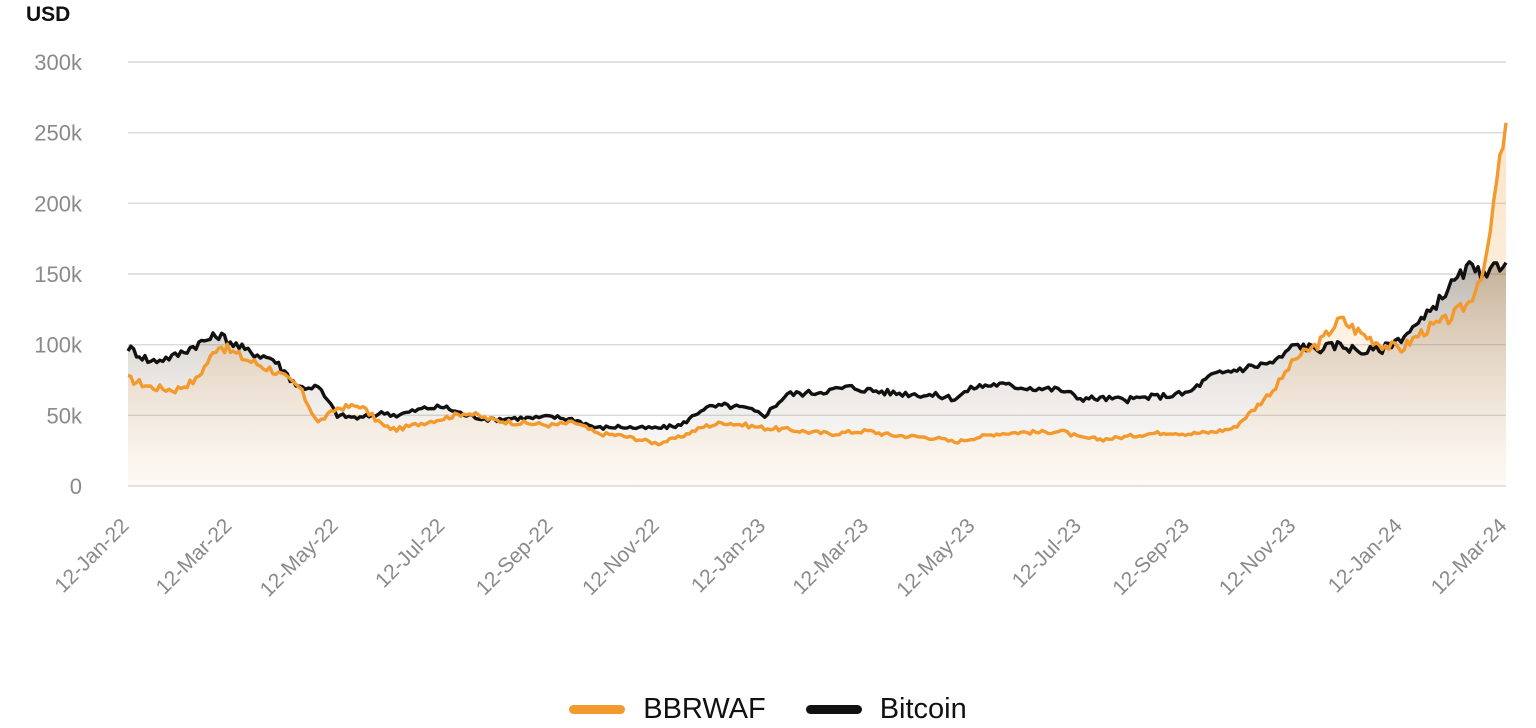 This screenshot has height=728, width=1536. I want to click on y-tick-label: 250k, so click(58, 133).